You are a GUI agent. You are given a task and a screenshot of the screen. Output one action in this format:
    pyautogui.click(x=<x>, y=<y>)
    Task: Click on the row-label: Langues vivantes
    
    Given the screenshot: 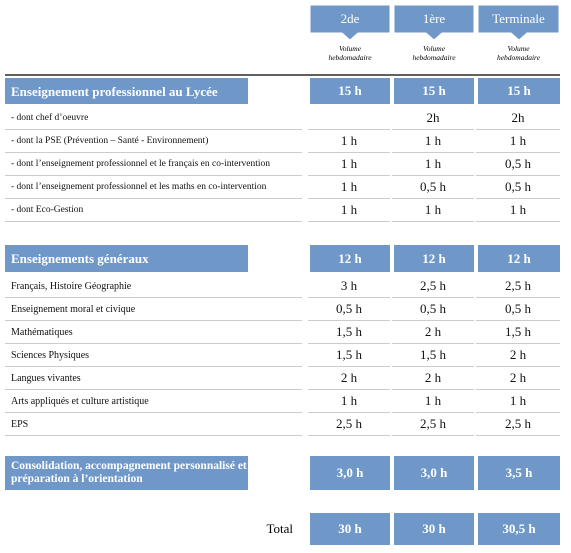 What is the action you would take?
    pyautogui.click(x=153, y=378)
    